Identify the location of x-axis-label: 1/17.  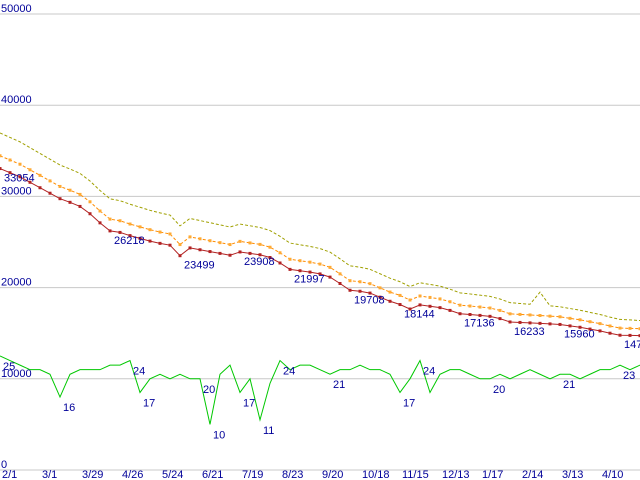
(492, 474).